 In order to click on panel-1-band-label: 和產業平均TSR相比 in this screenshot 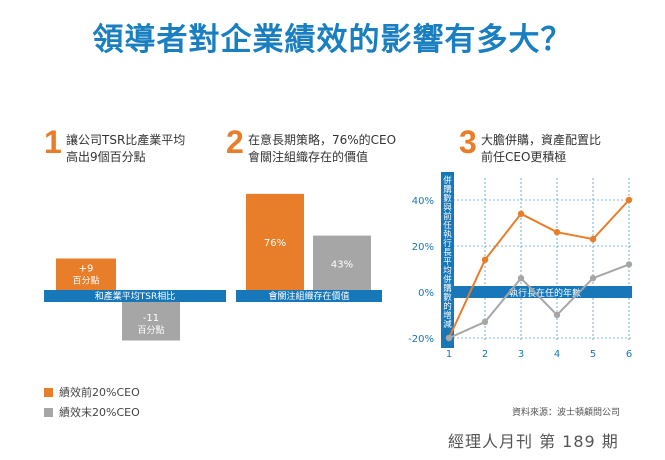, I will do `click(135, 296)`.